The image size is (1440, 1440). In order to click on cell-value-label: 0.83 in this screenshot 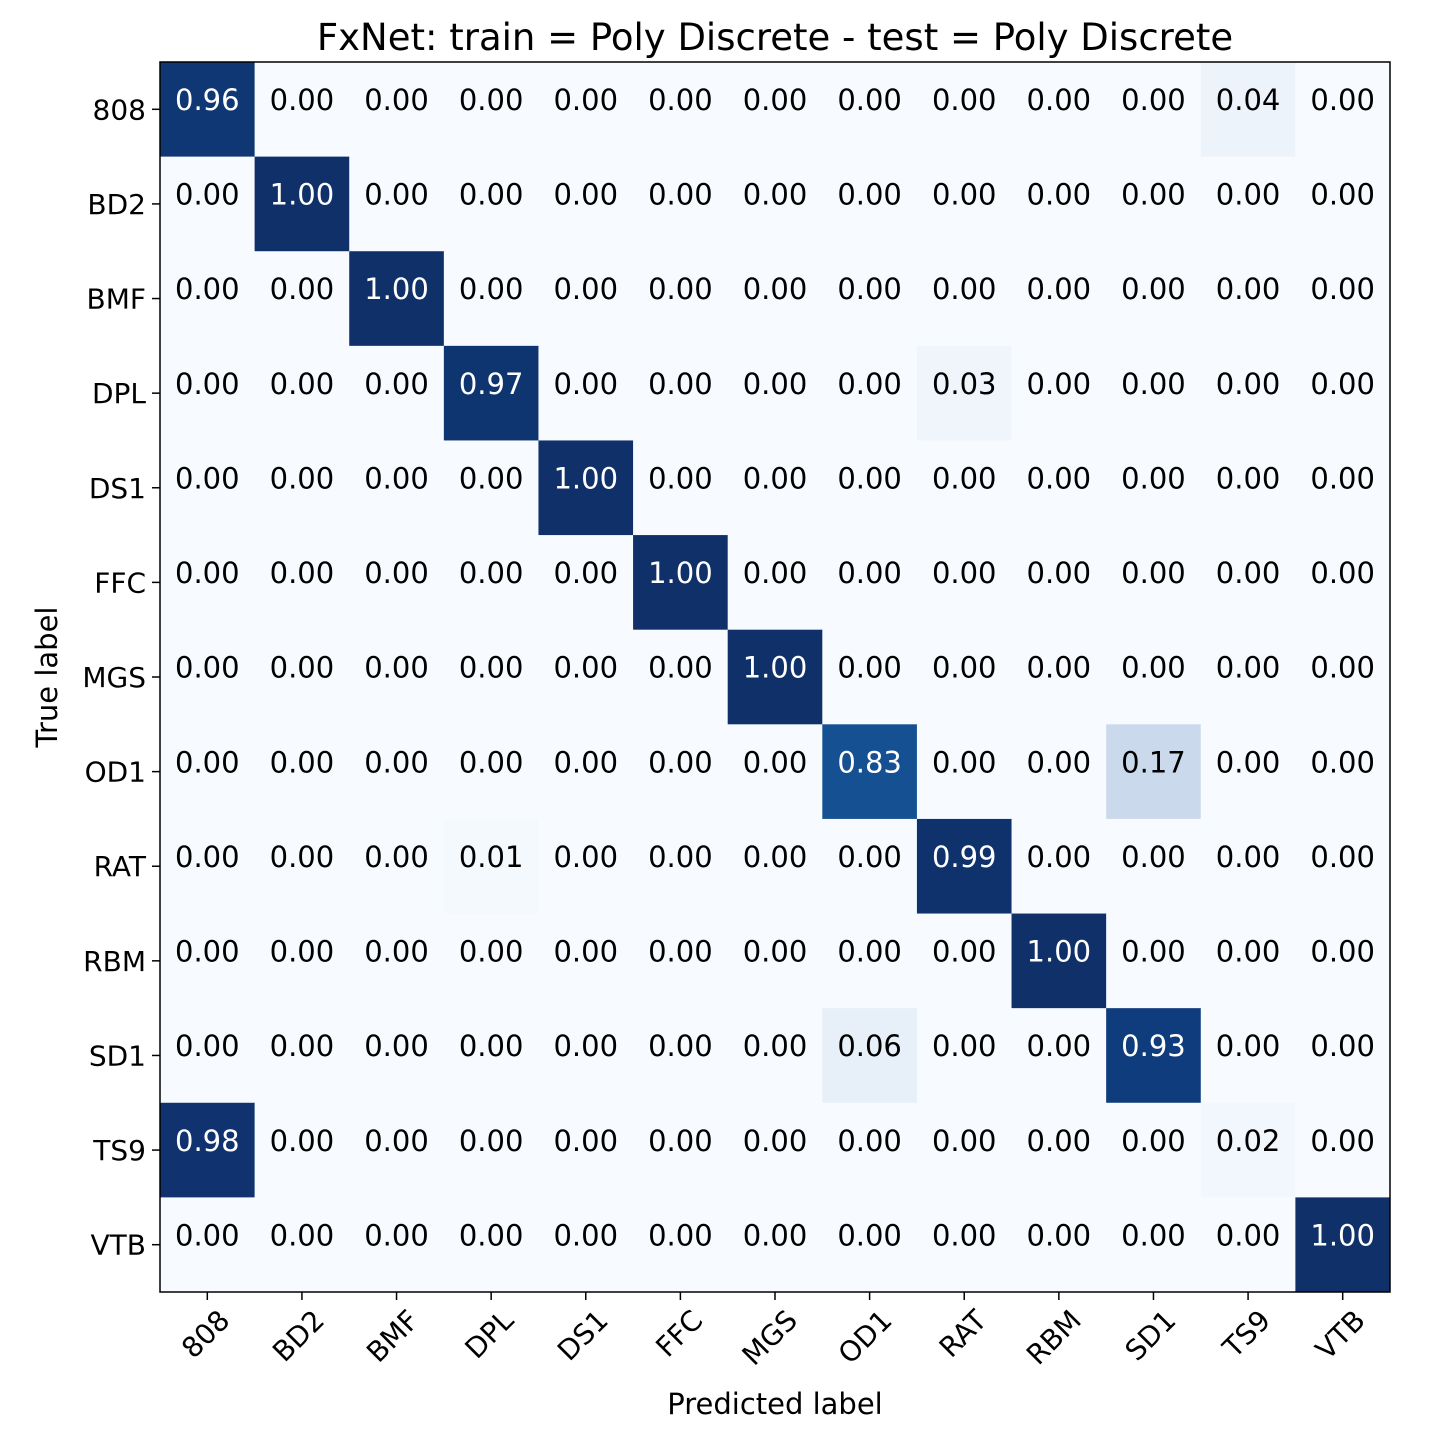, I will do `click(869, 762)`.